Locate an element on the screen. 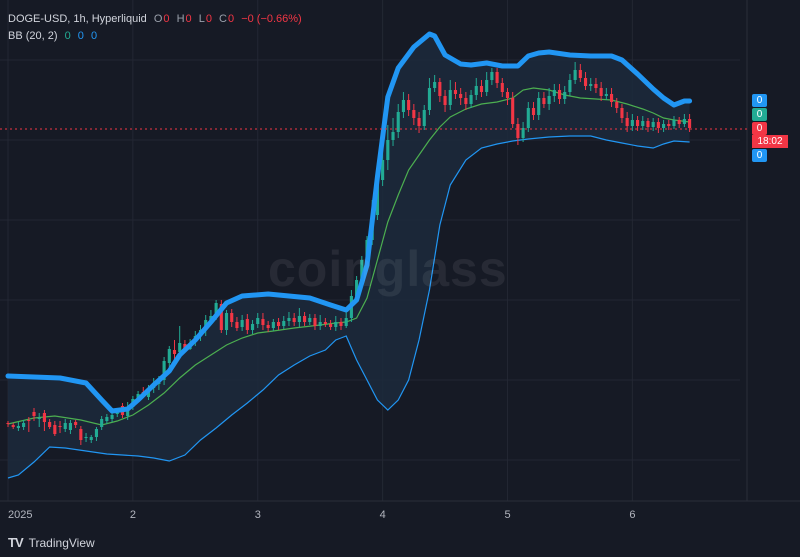 Image resolution: width=800 pixels, height=557 pixels. low-value: 0 is located at coordinates (208, 19).